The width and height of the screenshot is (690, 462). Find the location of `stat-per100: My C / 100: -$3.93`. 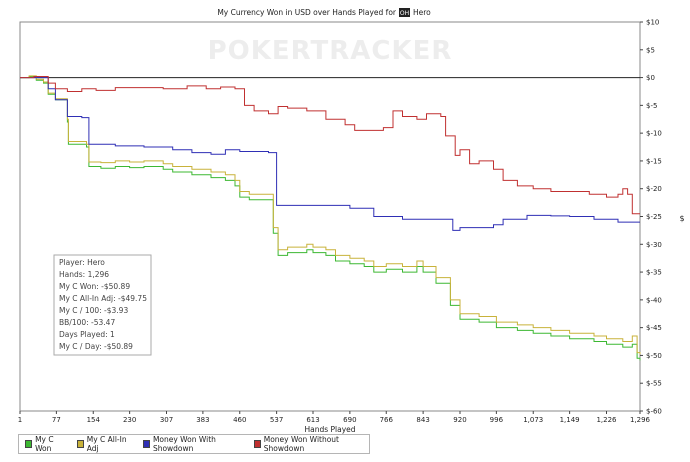

stat-per100: My C / 100: -$3.93 is located at coordinates (93, 310).